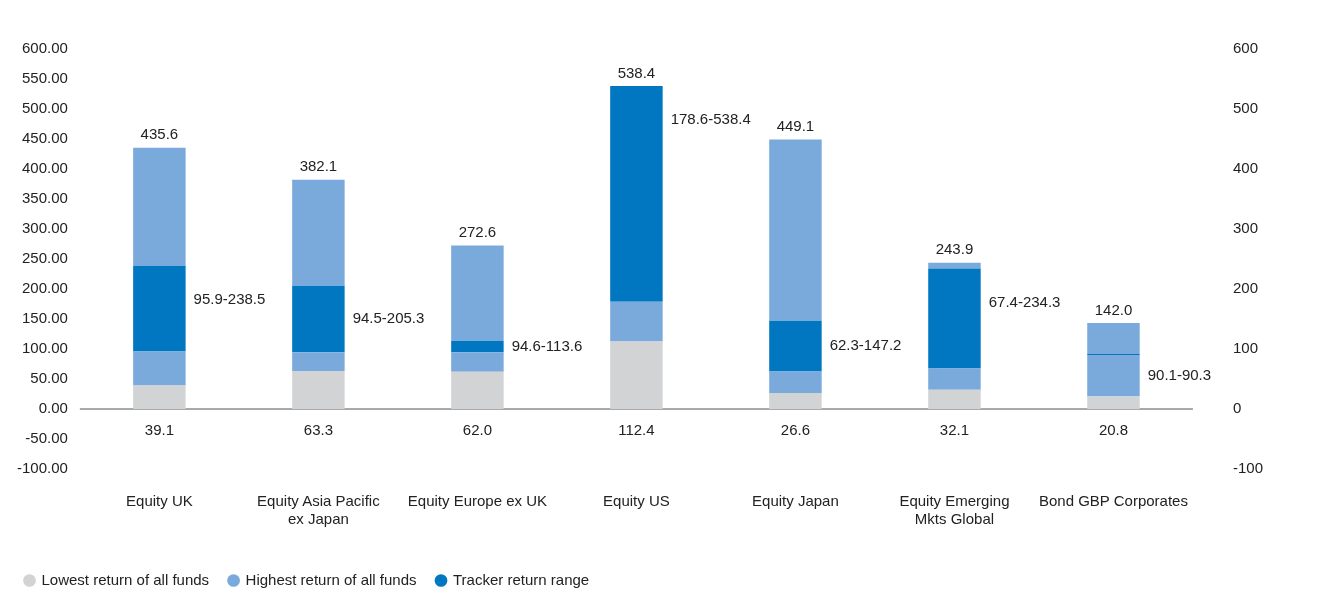 Image resolution: width=1323 pixels, height=602 pixels. Describe the element at coordinates (44, 138) in the screenshot. I see `y-tick-label: 450.00` at that location.